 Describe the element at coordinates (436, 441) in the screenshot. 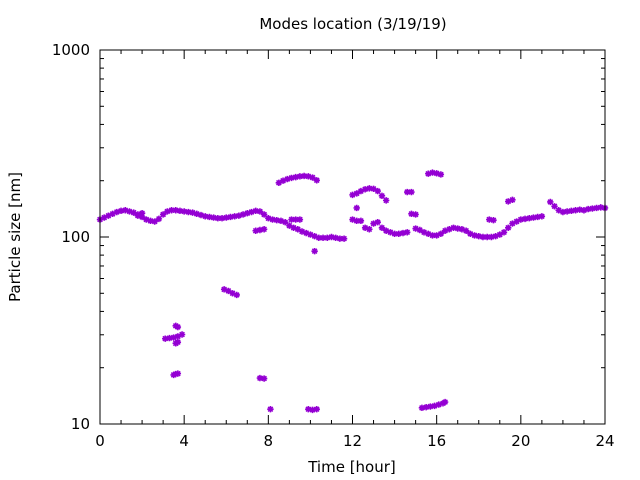

I see `x-tick-label: 16` at that location.